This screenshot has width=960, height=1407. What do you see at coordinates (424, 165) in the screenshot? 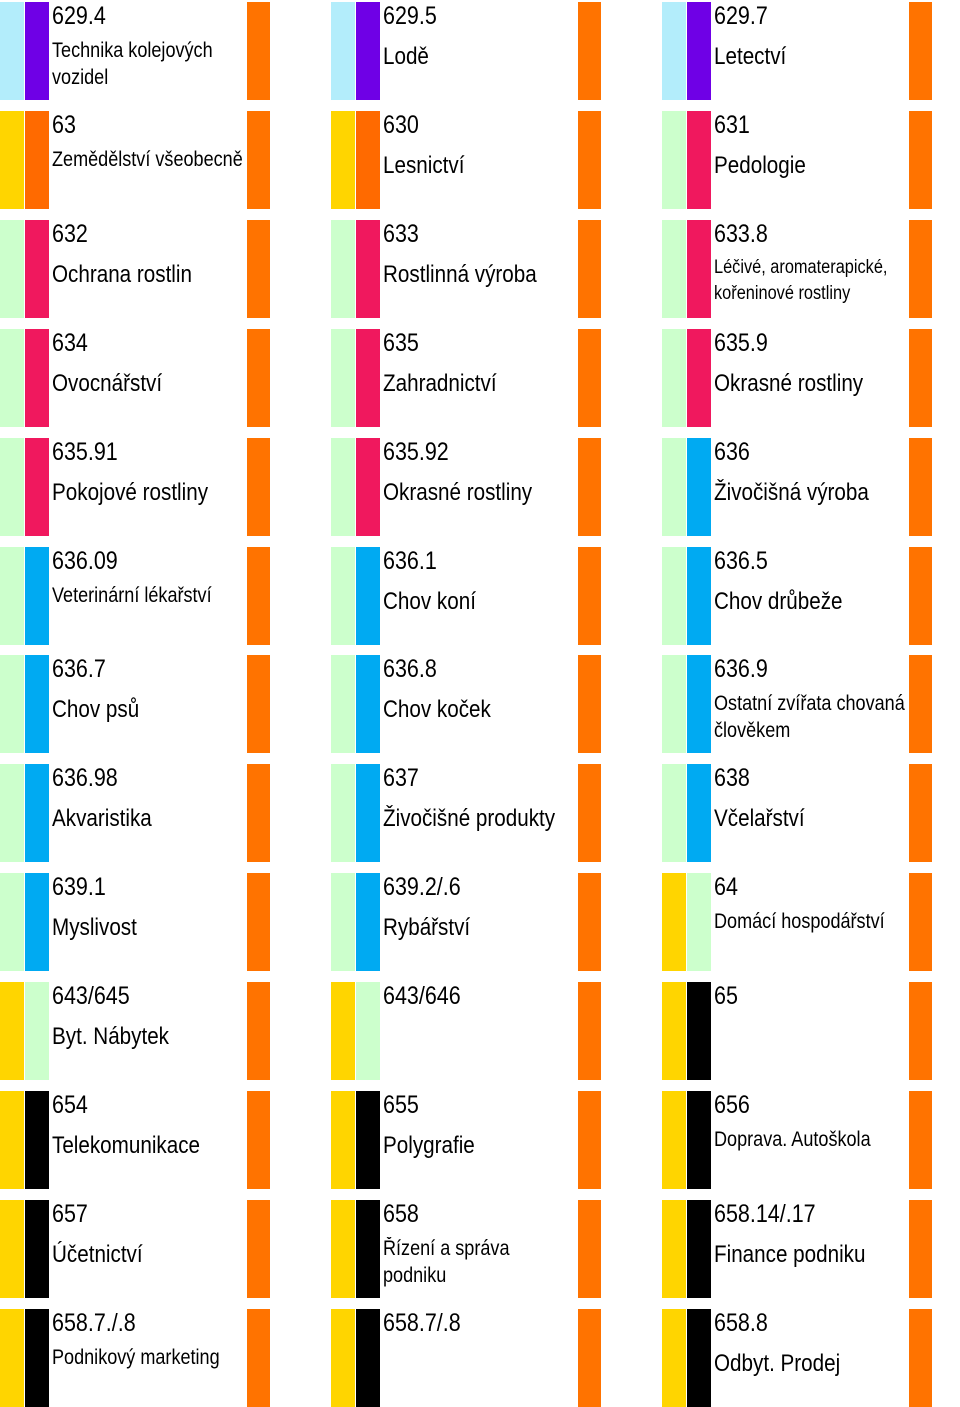
I see `category-name: Lesnictví` at bounding box center [424, 165].